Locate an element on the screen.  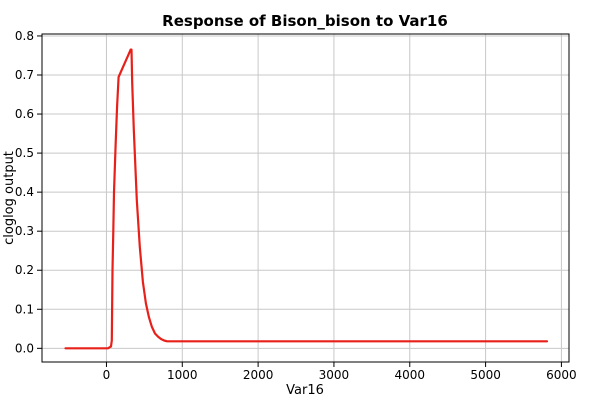
x-tick-label: 1000 is located at coordinates (182, 375).